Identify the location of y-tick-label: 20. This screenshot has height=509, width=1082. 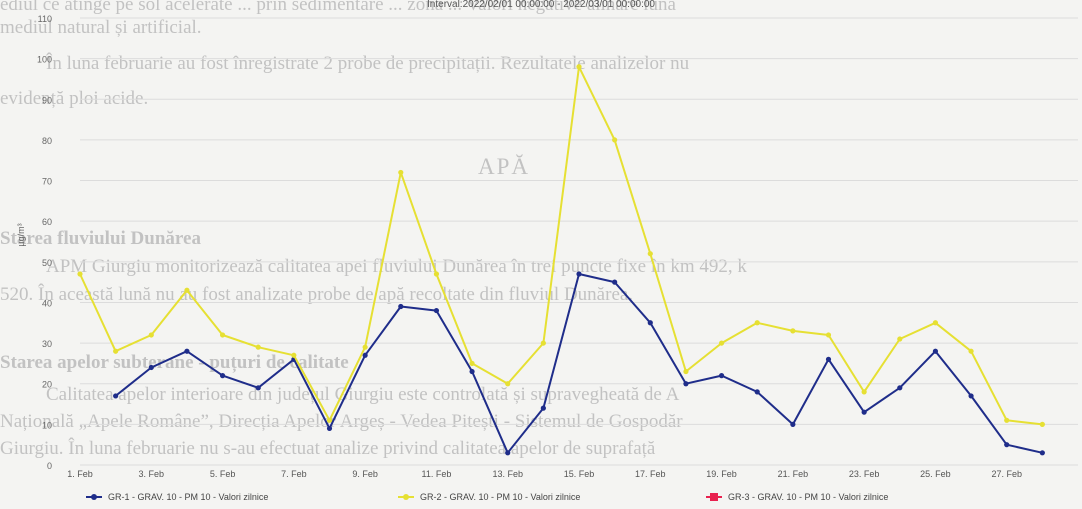
(47, 385).